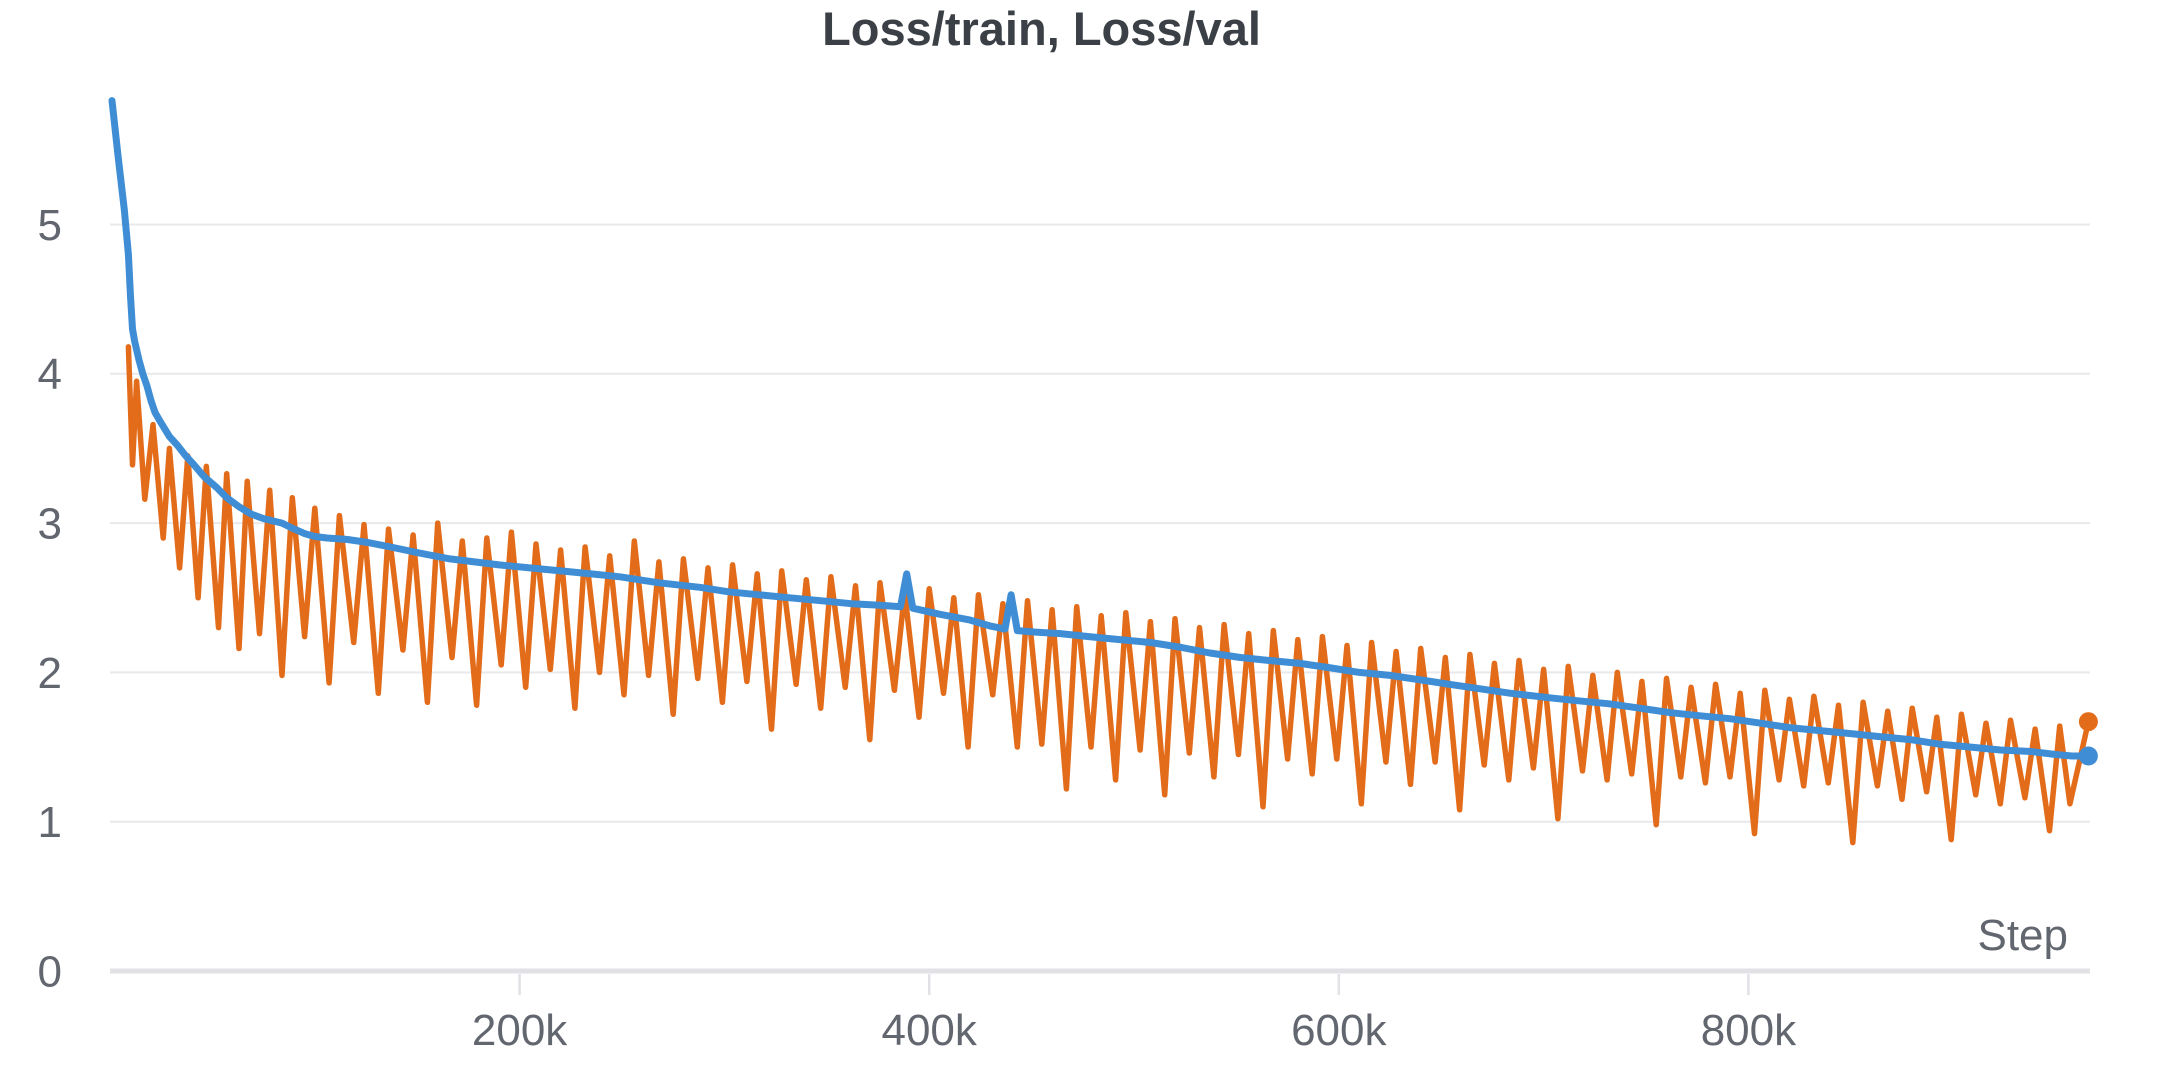  What do you see at coordinates (50, 225) in the screenshot?
I see `y-tick-label: 5` at bounding box center [50, 225].